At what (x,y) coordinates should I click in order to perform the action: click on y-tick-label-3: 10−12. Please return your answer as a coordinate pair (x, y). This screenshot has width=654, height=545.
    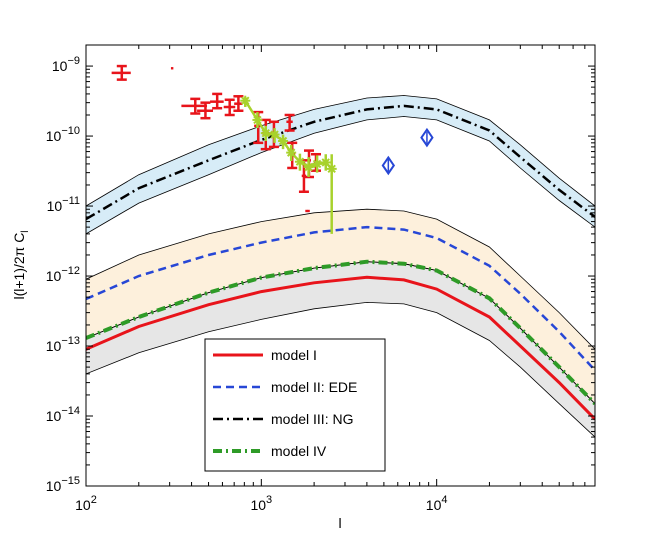
    Looking at the image, I should click on (63, 274).